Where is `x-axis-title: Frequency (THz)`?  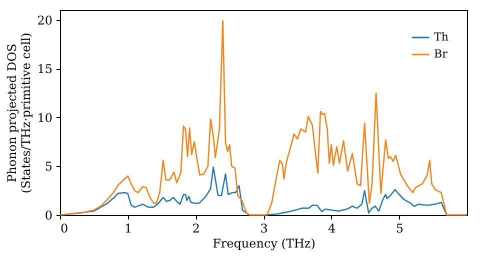
x-axis-title: Frequency (THz) is located at coordinates (264, 243).